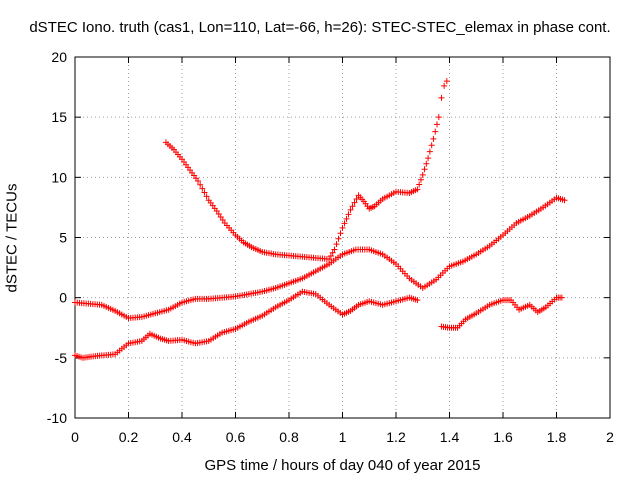 The height and width of the screenshot is (480, 640). I want to click on x-tick-label: 0.4, so click(182, 437).